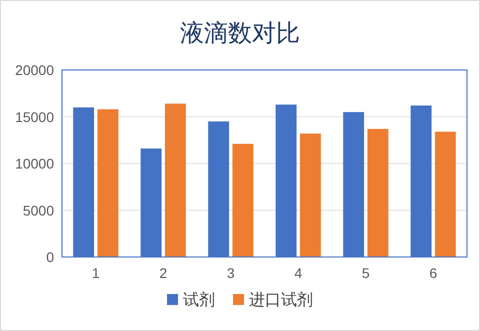 The height and width of the screenshot is (331, 480). Describe the element at coordinates (163, 273) in the screenshot. I see `x-tick-label: 2` at that location.